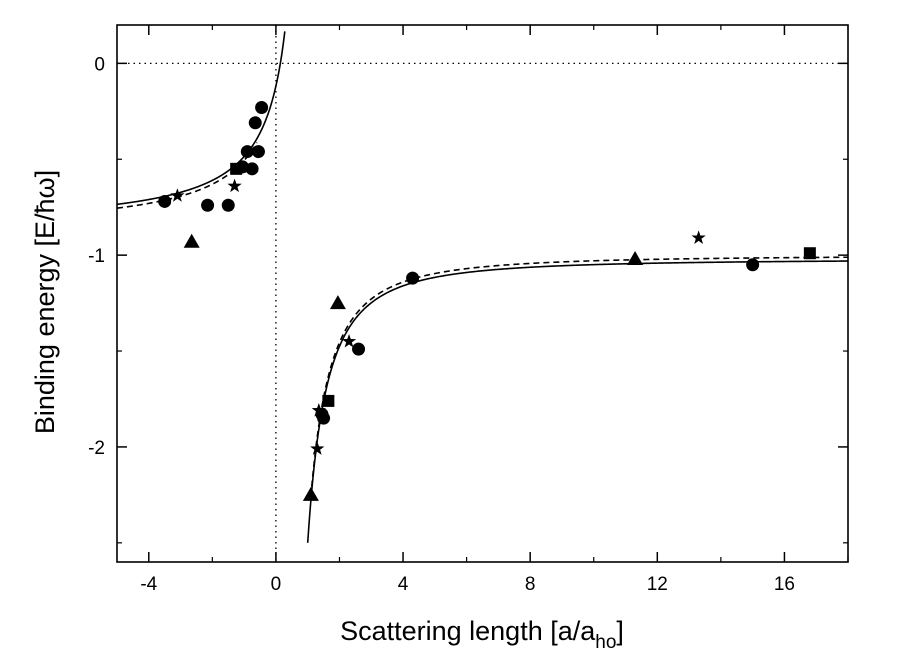  What do you see at coordinates (96, 448) in the screenshot?
I see `y-tick-label: -2` at bounding box center [96, 448].